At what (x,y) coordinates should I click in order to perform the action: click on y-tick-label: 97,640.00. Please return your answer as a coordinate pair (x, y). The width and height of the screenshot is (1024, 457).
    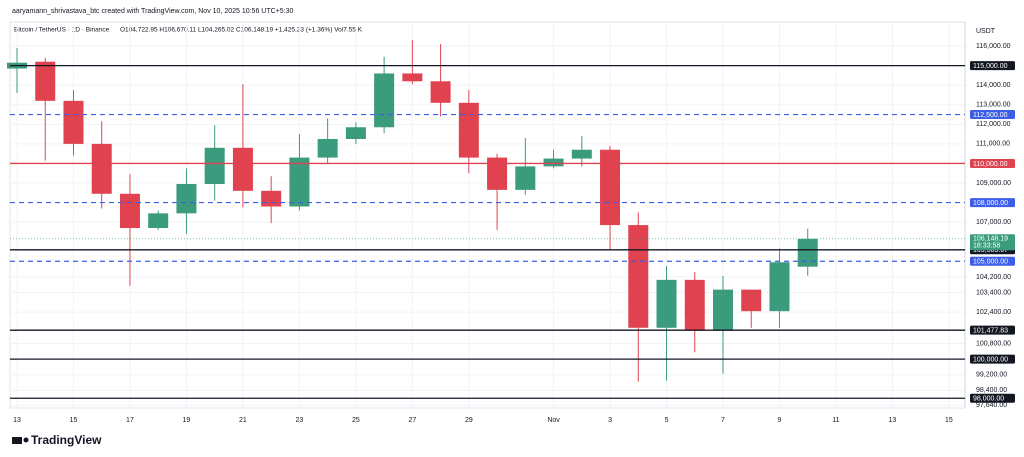
    Looking at the image, I should click on (991, 405).